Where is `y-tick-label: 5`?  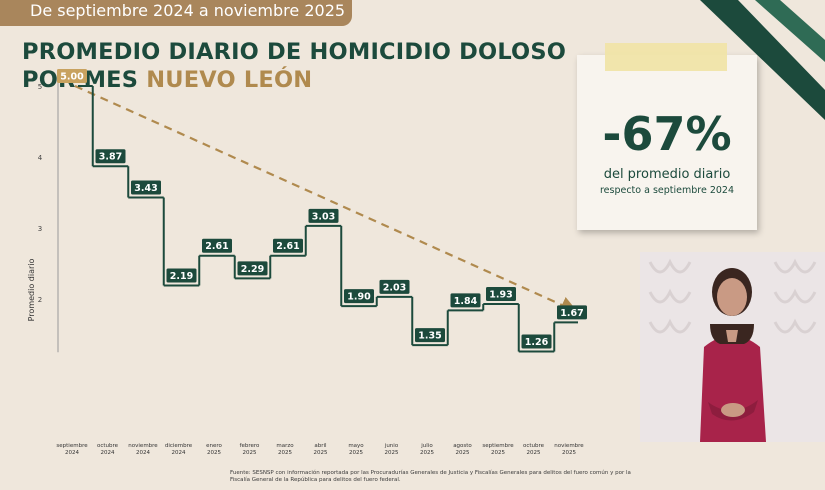
y-tick-label: 5 is located at coordinates (40, 87).